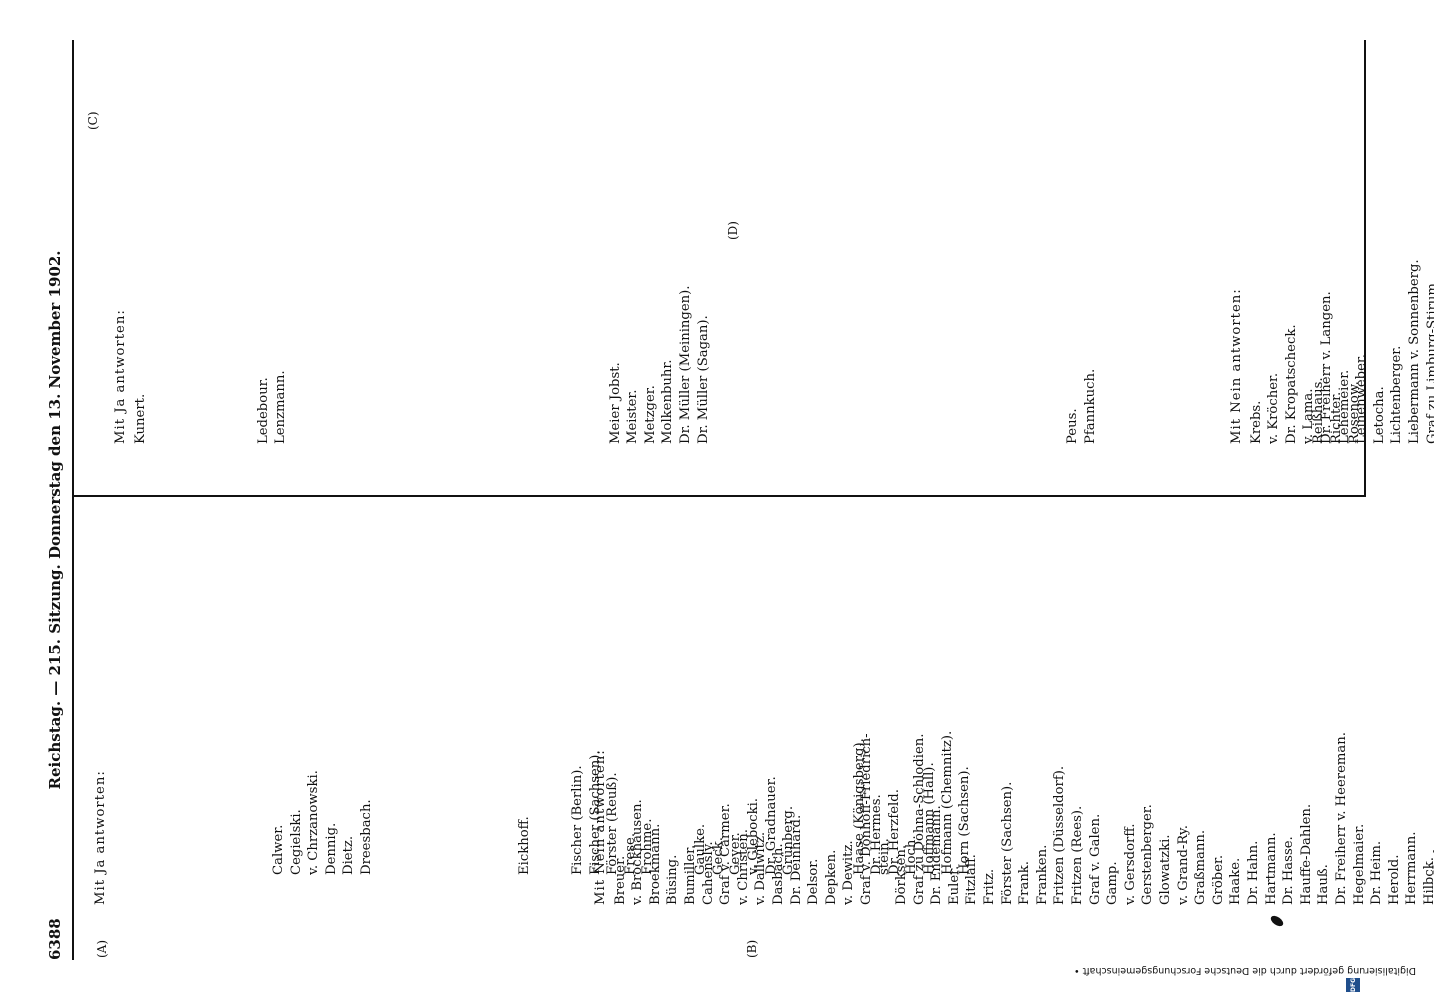 The width and height of the screenshot is (1434, 1000). I want to click on member-name: v. Grand-Ry., so click(1183, 865).